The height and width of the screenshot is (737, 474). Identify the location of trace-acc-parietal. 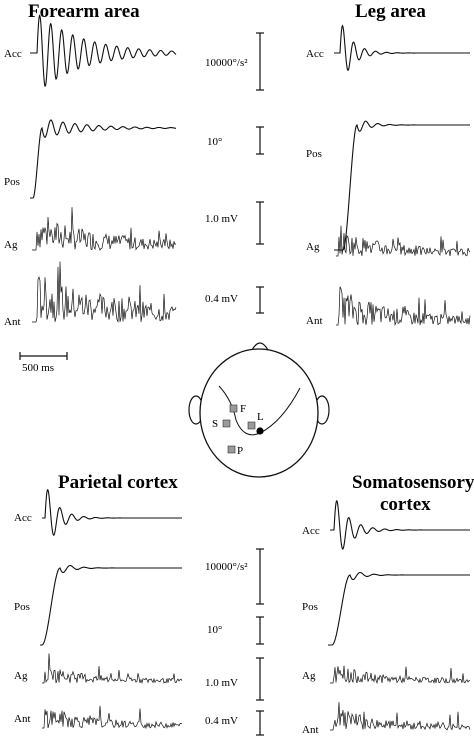
(112, 512).